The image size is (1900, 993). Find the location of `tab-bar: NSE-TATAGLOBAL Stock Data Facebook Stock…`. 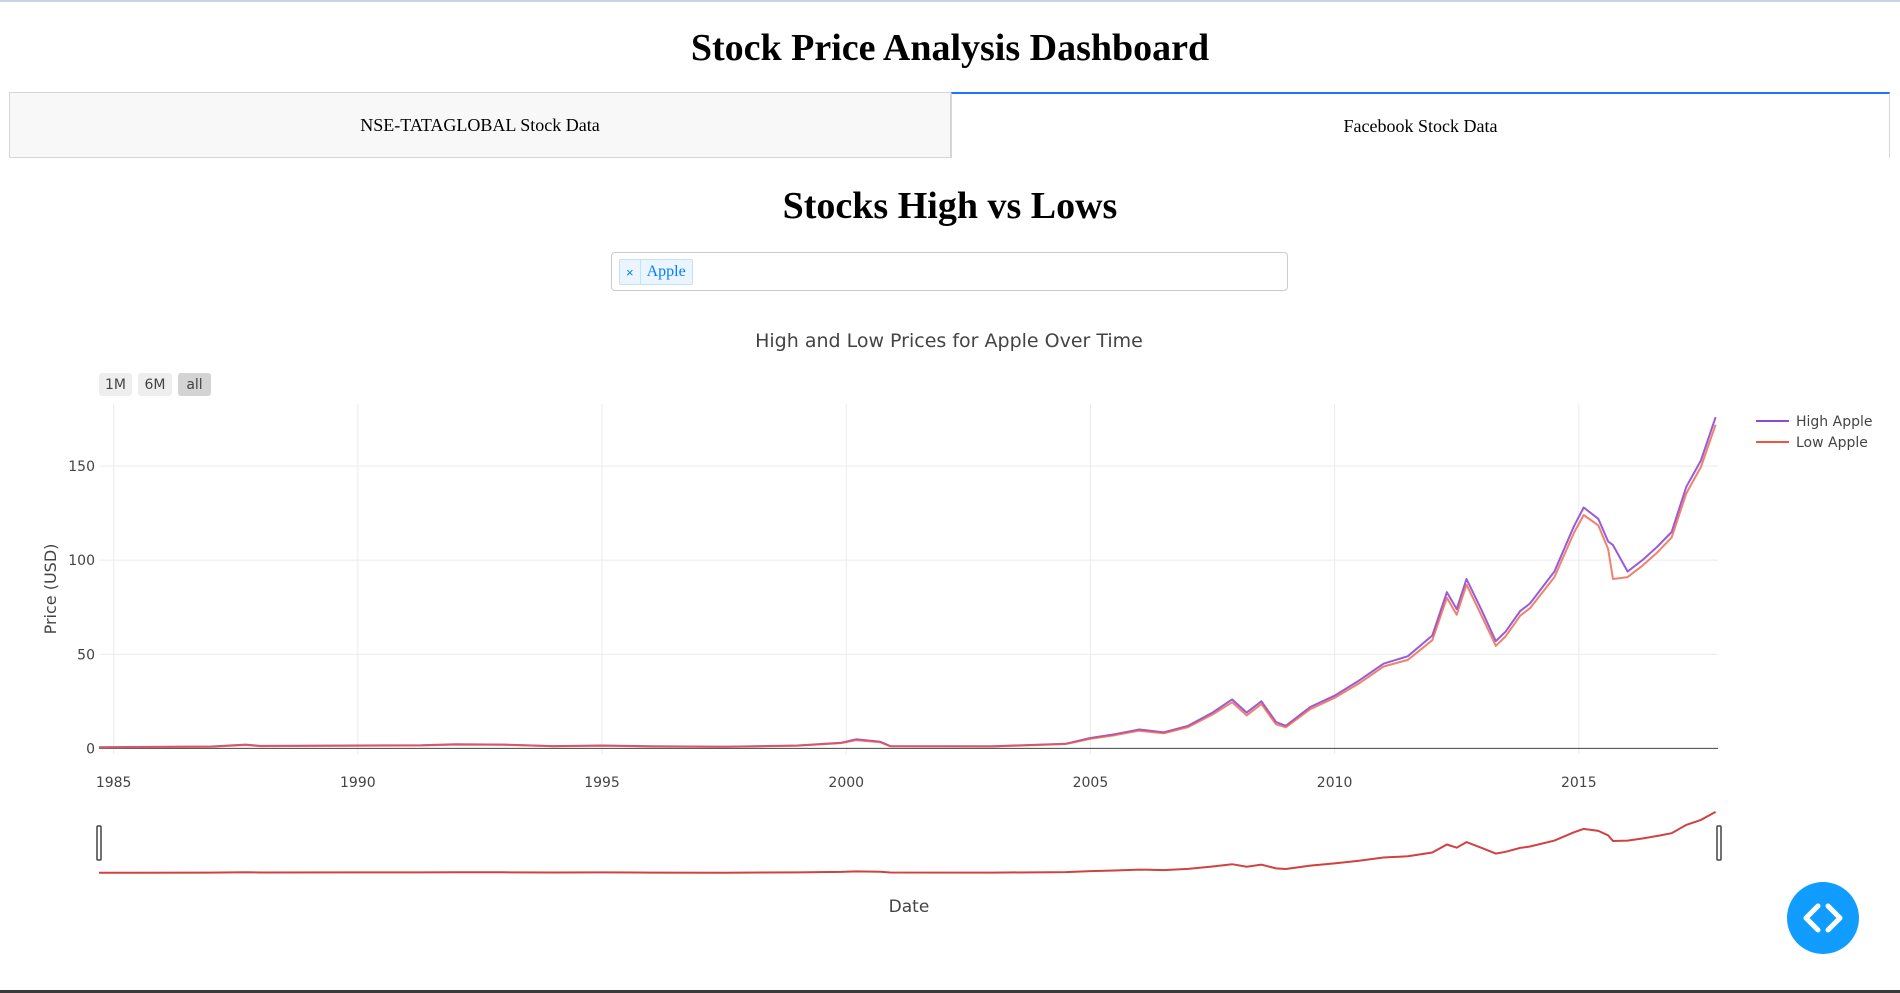

tab-bar: NSE-TATAGLOBAL Stock Data Facebook Stock… is located at coordinates (949, 126).